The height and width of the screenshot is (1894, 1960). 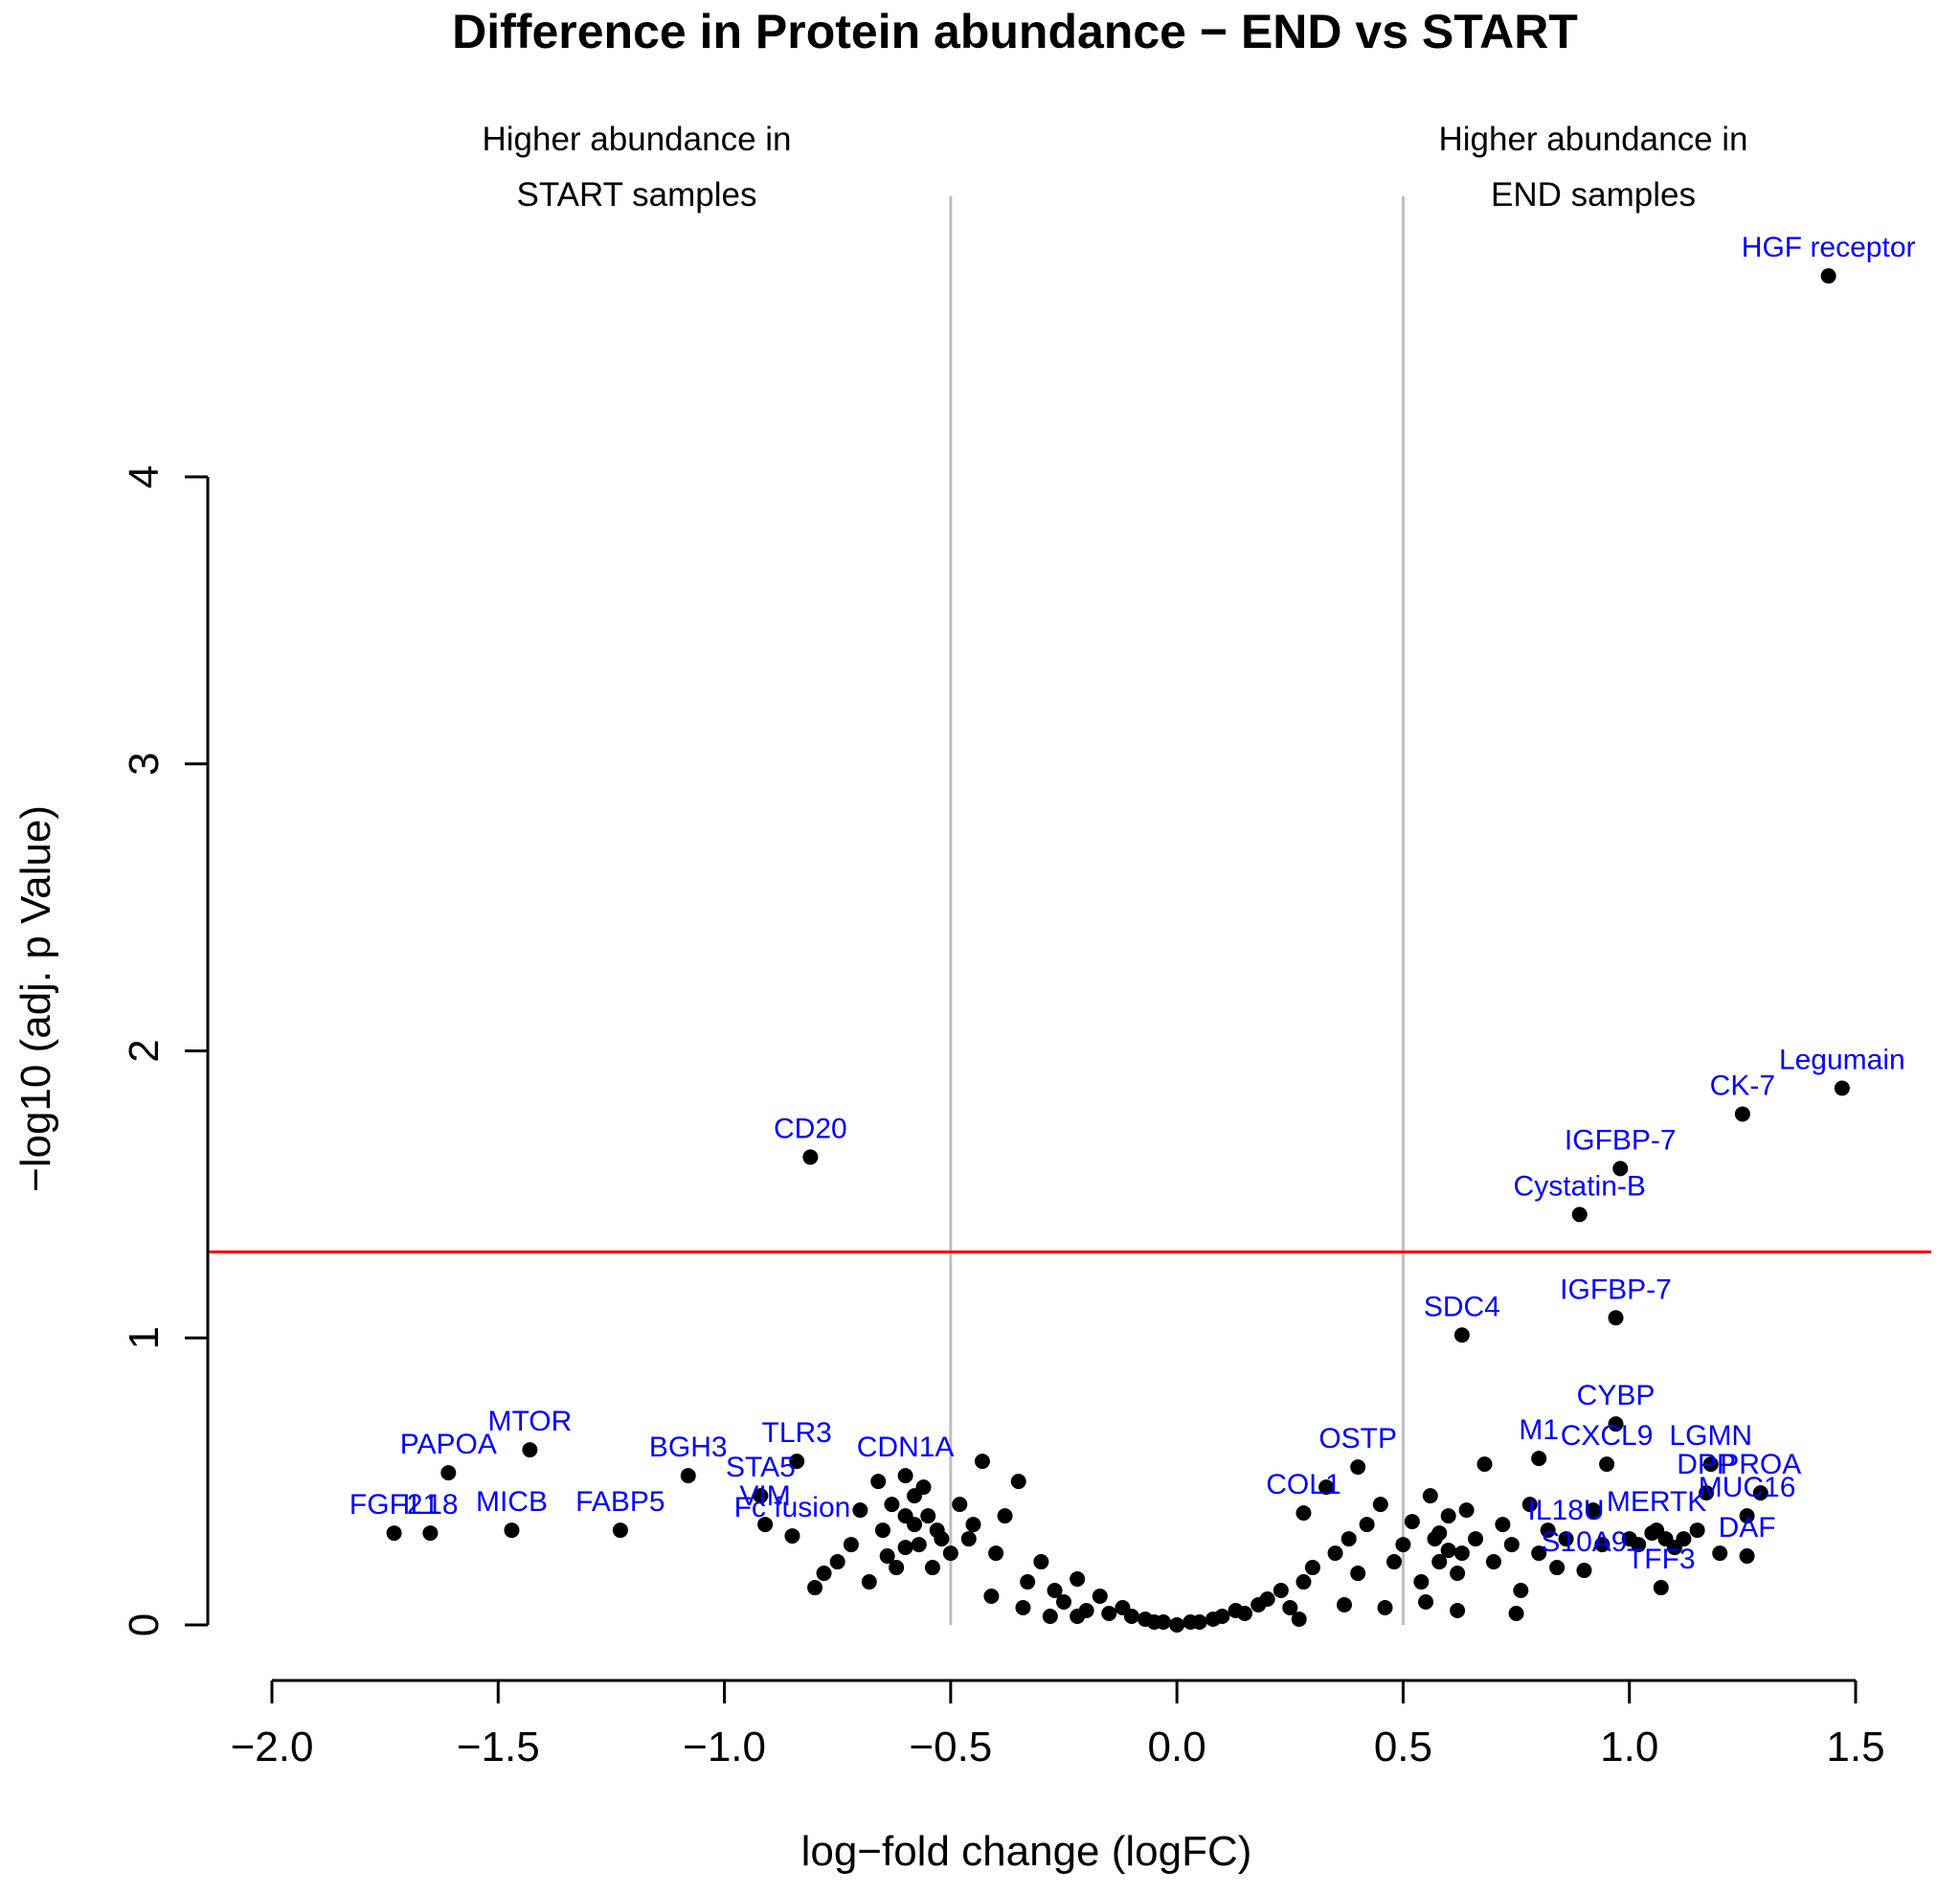 I want to click on point-label: TFF3, so click(x=1661, y=1560).